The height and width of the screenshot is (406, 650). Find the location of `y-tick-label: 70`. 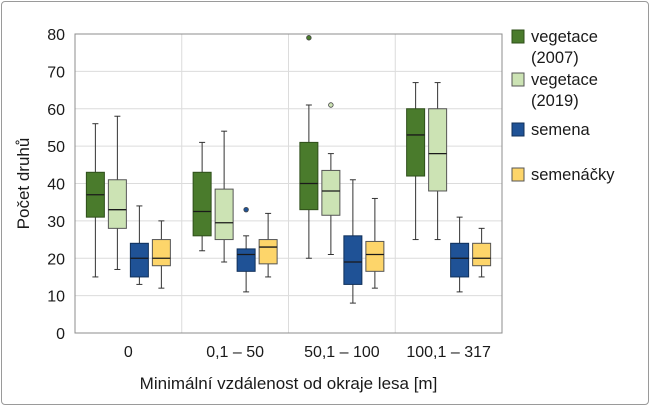

y-tick-label: 70 is located at coordinates (56, 72).